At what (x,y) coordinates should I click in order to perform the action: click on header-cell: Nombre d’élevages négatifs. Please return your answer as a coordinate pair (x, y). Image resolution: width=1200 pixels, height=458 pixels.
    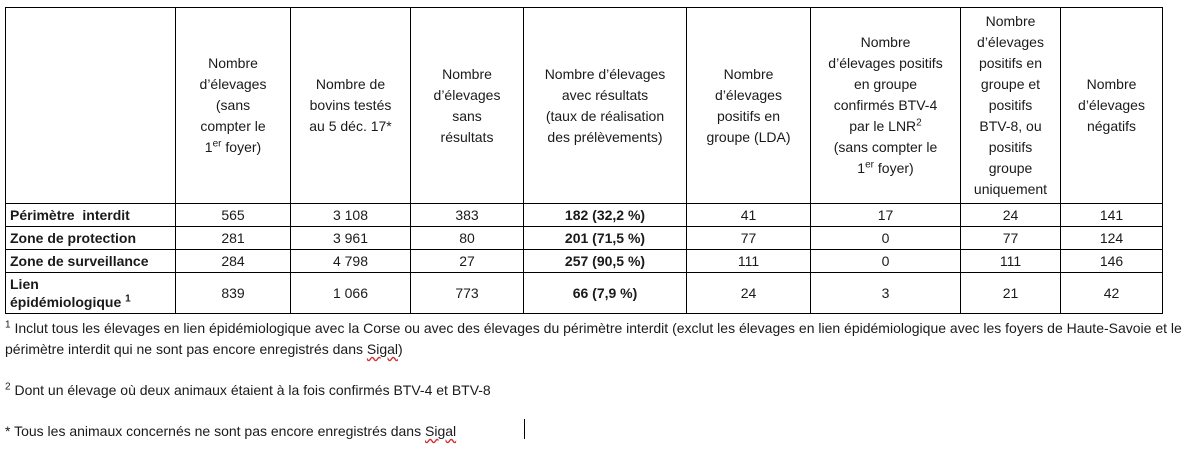
    Looking at the image, I should click on (1111, 105).